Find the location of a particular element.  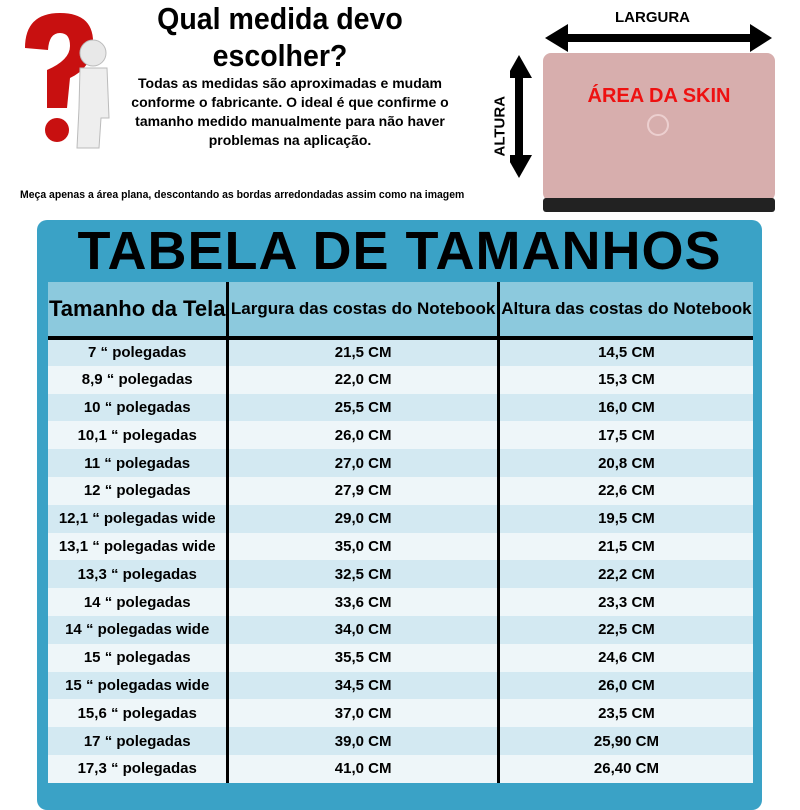

width-cell: 34,0 CM is located at coordinates (362, 629).